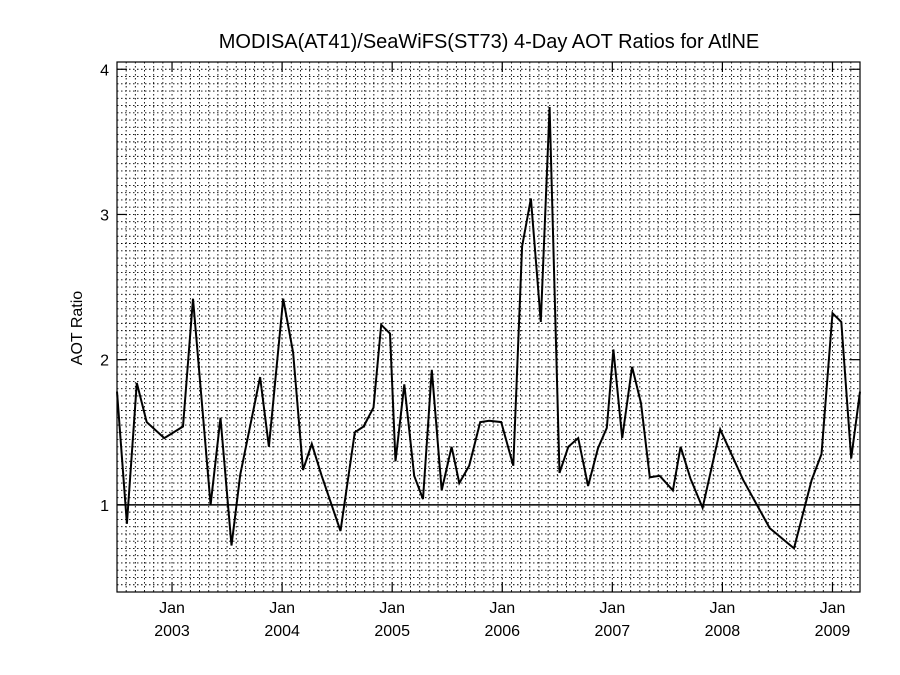  Describe the element at coordinates (104, 506) in the screenshot. I see `y-tick-label: 1` at that location.